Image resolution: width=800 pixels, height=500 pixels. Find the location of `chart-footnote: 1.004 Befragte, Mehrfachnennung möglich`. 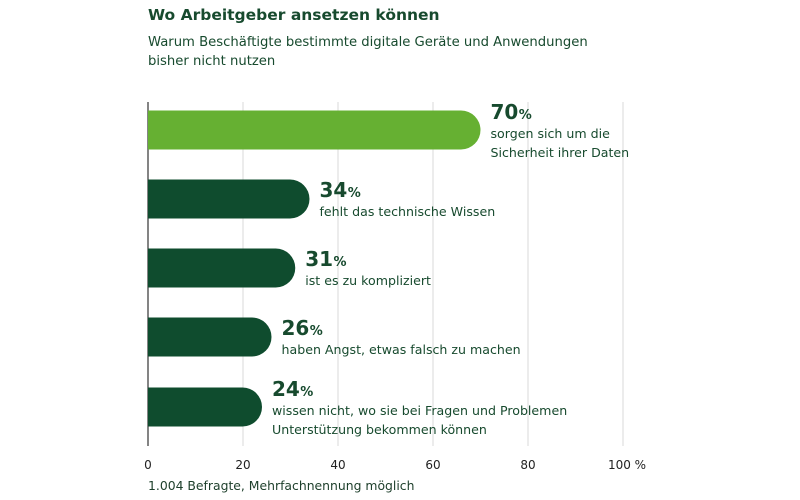

chart-footnote: 1.004 Befragte, Mehrfachnennung möglich is located at coordinates (281, 485).